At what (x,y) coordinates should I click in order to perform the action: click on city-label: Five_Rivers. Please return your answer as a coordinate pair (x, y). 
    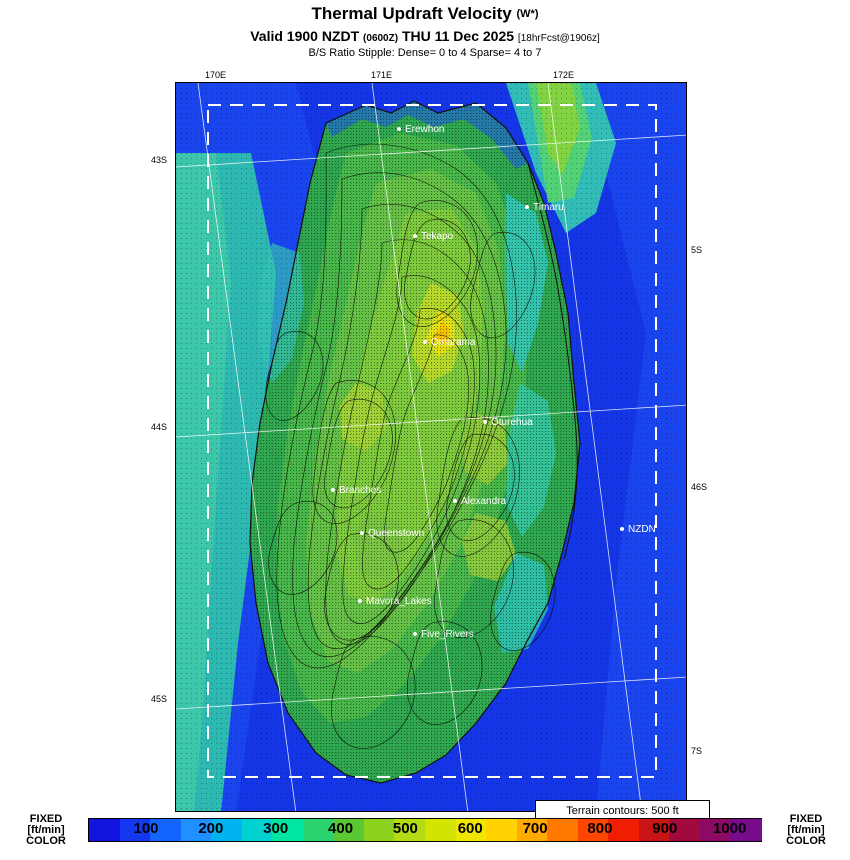
    Looking at the image, I should click on (443, 634).